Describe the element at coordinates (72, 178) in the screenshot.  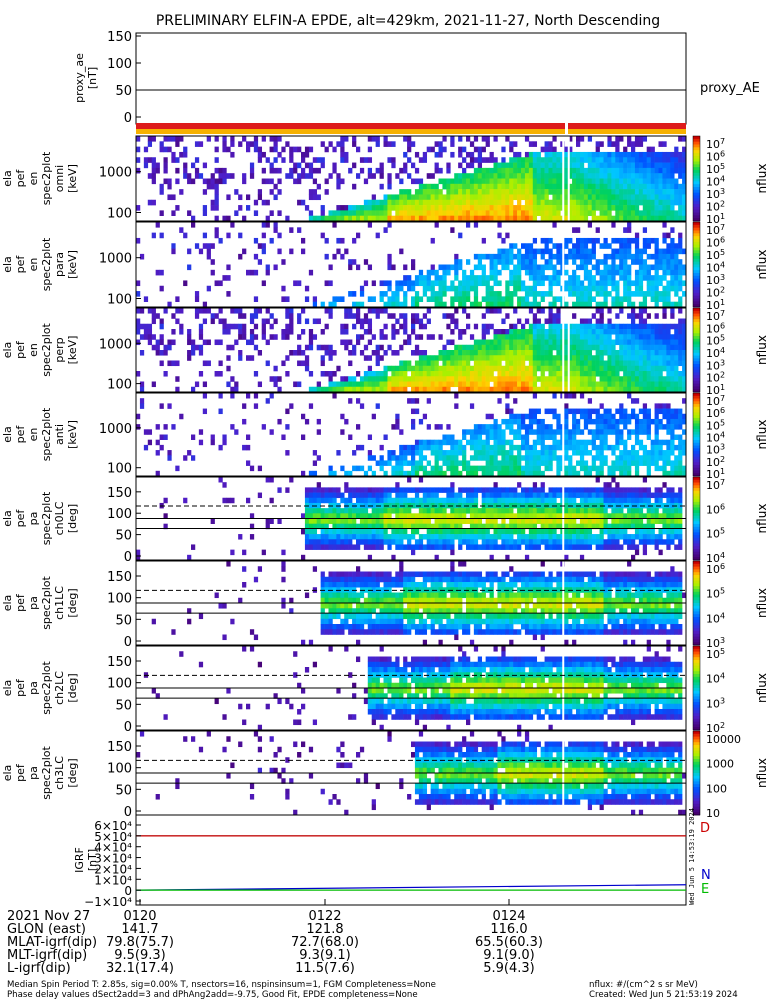
I see `panel-energy-omni-ylabel-line-5: [keV]` at that location.